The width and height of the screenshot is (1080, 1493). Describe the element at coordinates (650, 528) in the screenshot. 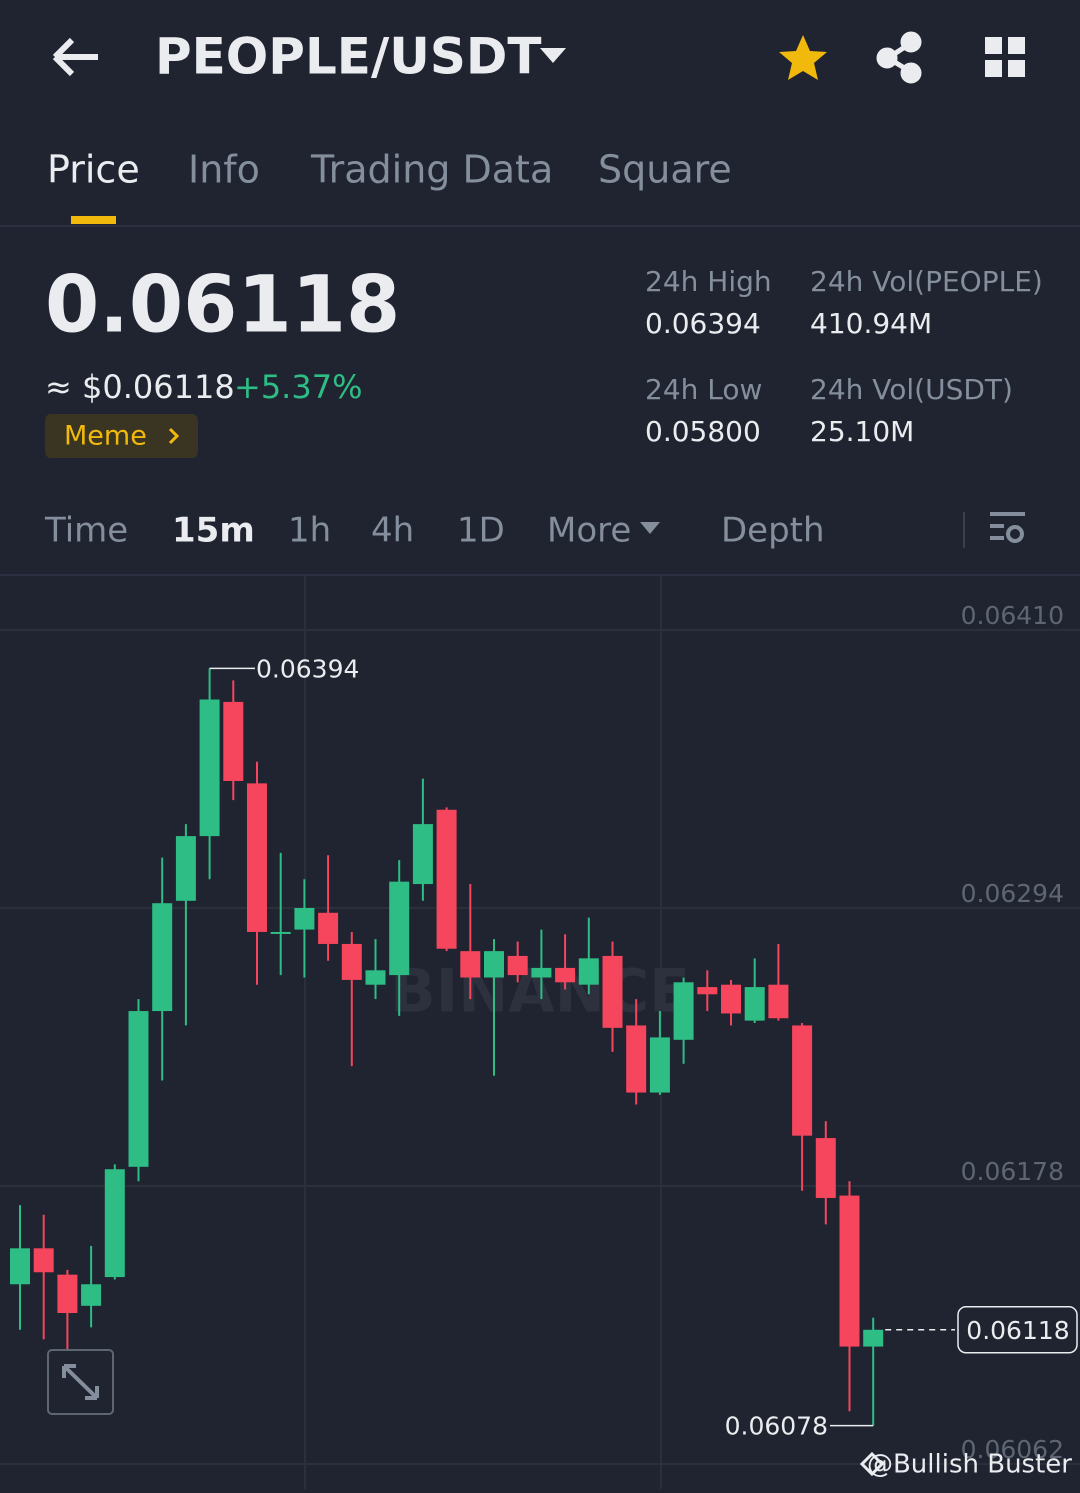

I see `more-dropdown` at that location.